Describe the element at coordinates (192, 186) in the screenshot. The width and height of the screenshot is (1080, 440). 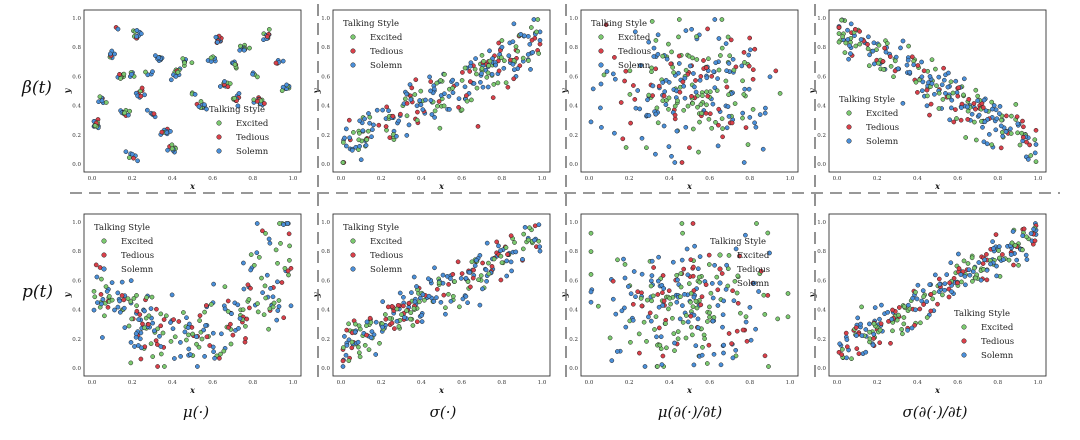
I see `panel-1-1-xlabel: x` at that location.